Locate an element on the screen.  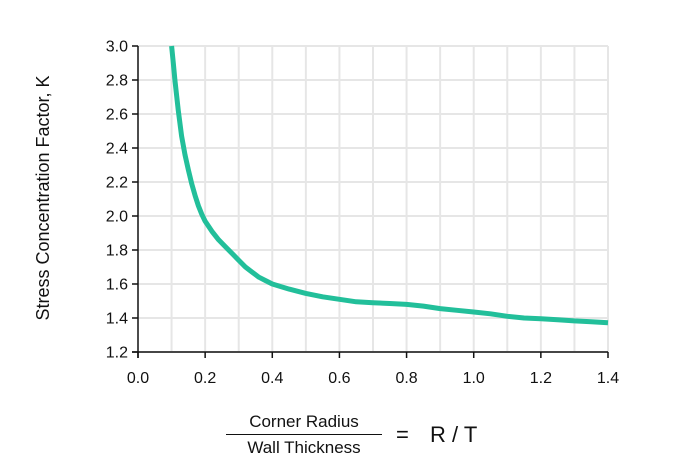
x-axis-fraction: Corner Radius Wall Thickness is located at coordinates (304, 435).